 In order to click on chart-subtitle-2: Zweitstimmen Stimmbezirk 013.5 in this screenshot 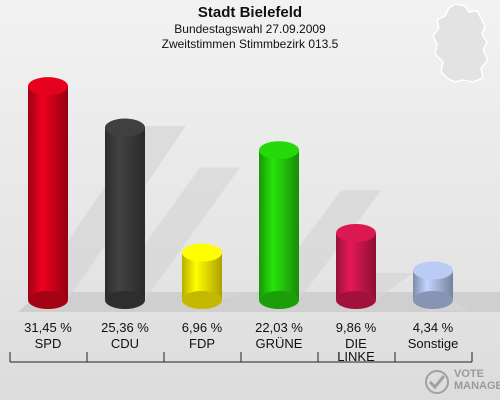, I will do `click(250, 44)`.